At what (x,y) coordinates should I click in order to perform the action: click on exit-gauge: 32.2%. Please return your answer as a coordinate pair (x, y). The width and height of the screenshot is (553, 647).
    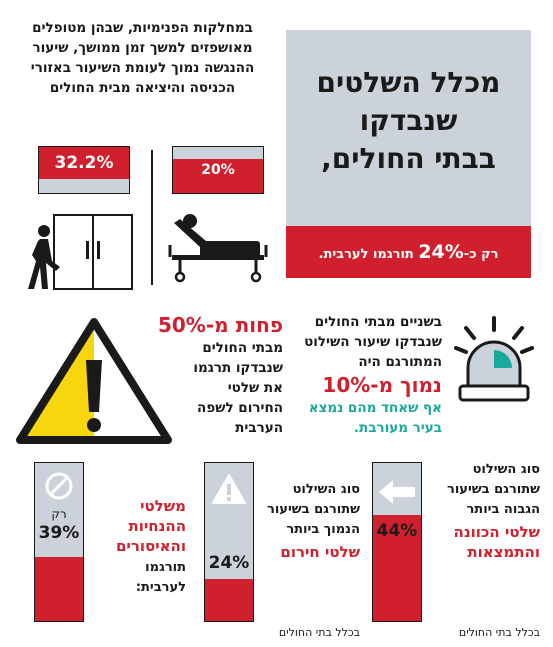
    Looking at the image, I should click on (84, 170).